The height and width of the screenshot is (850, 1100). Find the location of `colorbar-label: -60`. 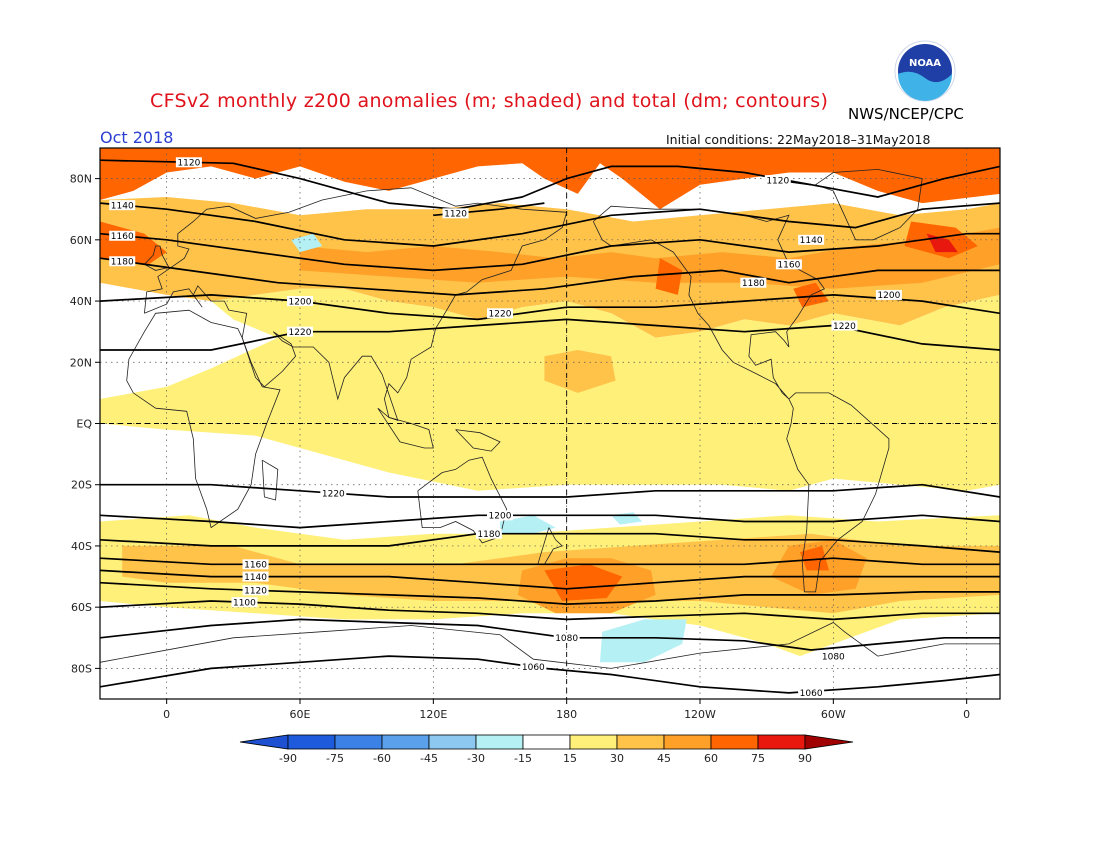

colorbar-label: -60 is located at coordinates (382, 758).